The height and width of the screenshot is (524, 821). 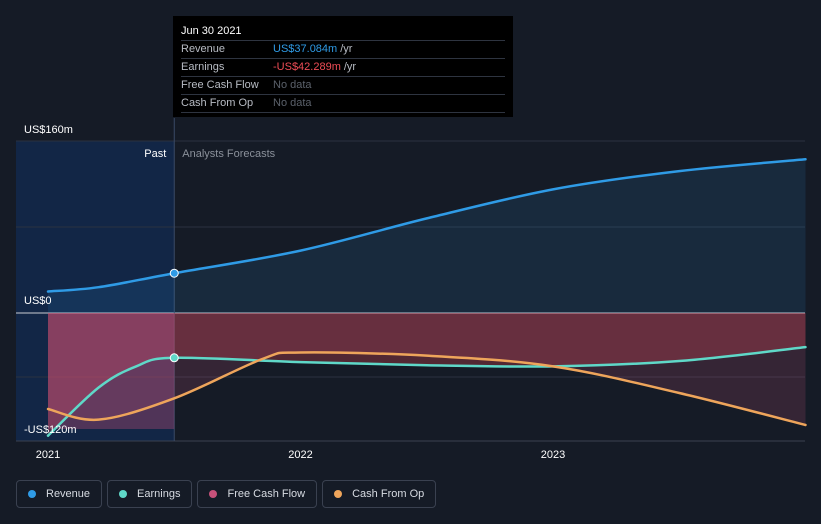 What do you see at coordinates (307, 67) in the screenshot?
I see `tooltip-value: -US$42.289m` at bounding box center [307, 67].